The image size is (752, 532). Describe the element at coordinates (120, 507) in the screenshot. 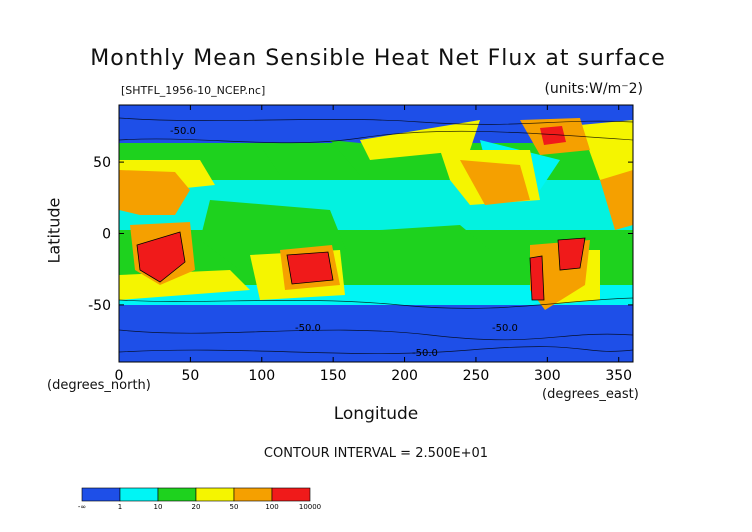

I see `legend-label: 1` at that location.